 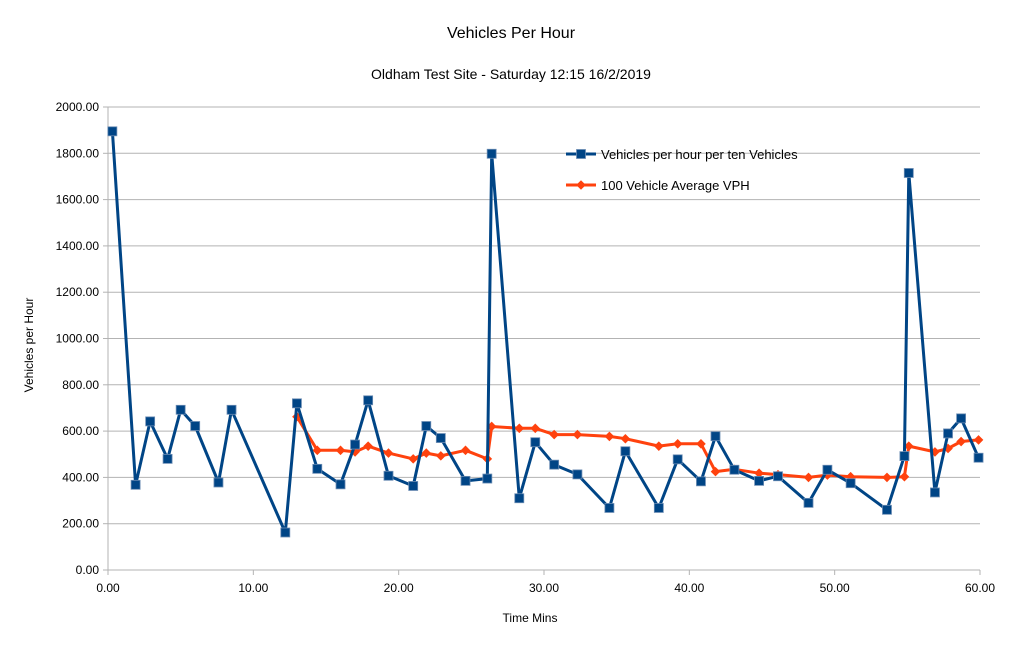 I want to click on x-tick-label: 0.00, so click(x=108, y=588).